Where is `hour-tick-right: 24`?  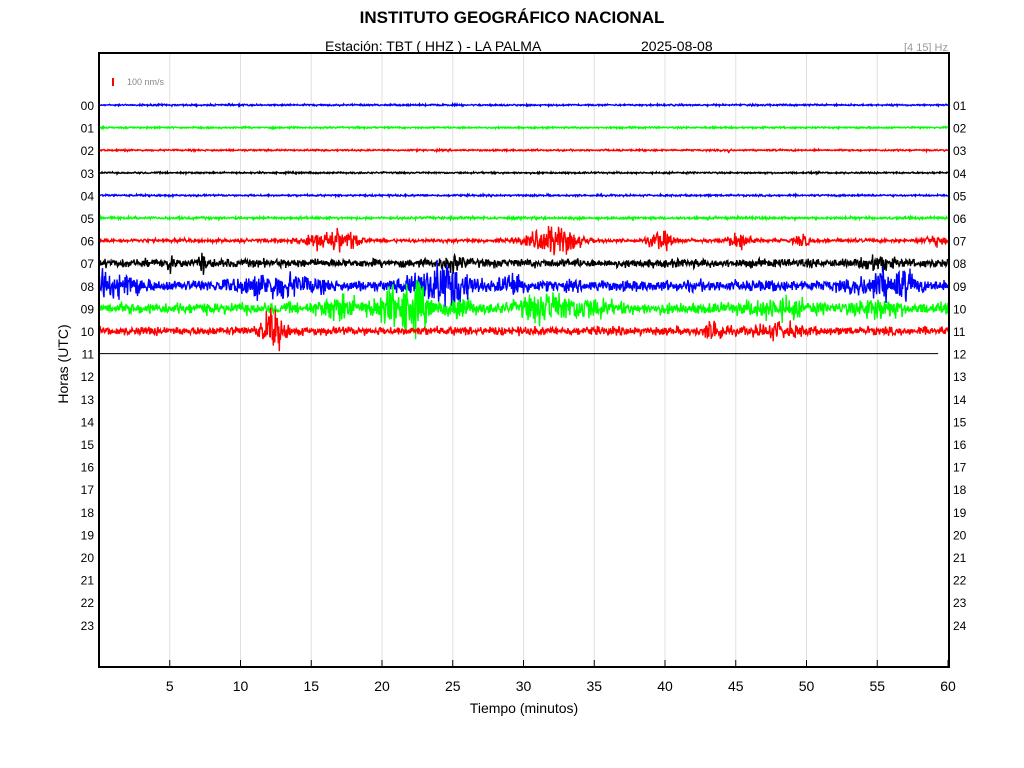 hour-tick-right: 24 is located at coordinates (960, 626).